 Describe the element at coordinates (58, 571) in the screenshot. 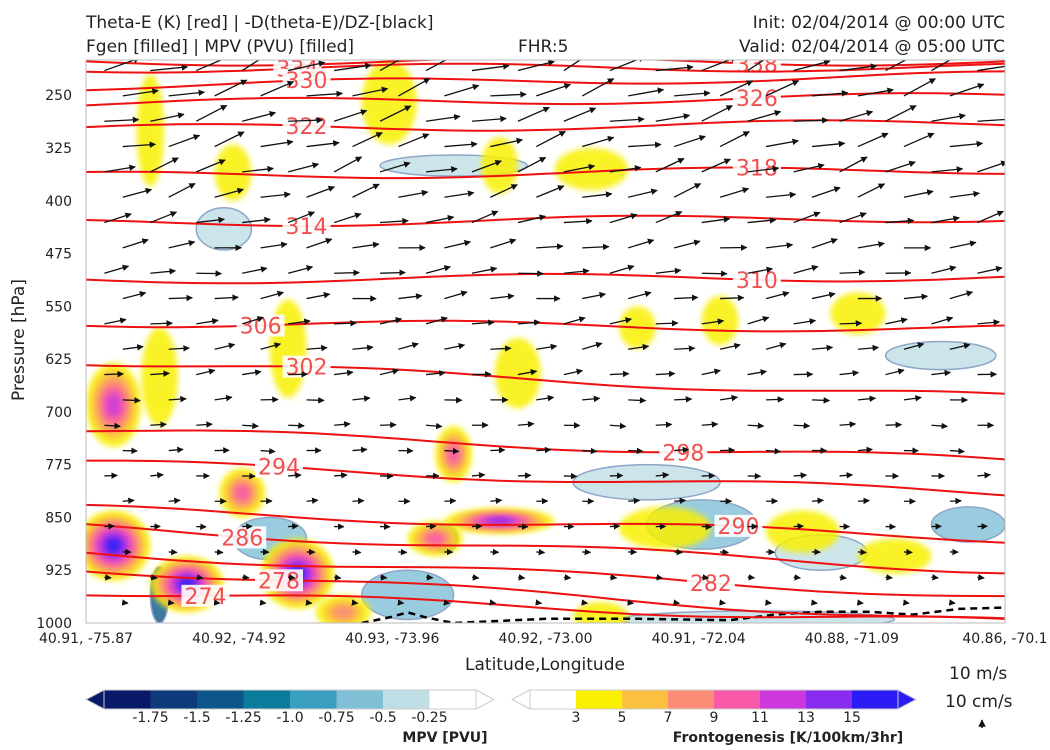

I see `y-tick-label: 925` at that location.